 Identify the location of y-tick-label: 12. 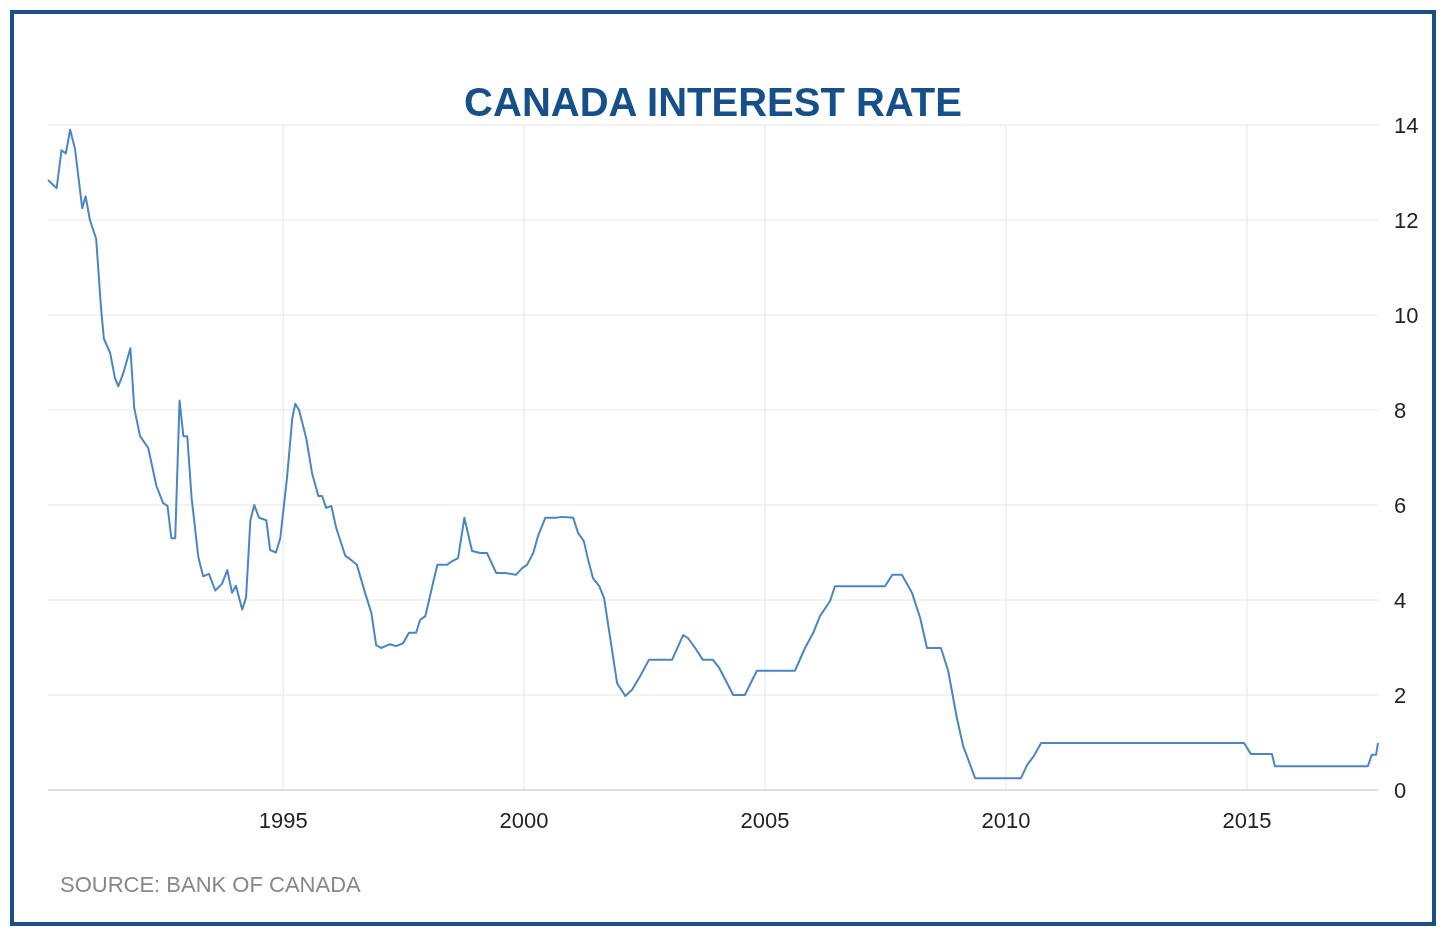
(1406, 220).